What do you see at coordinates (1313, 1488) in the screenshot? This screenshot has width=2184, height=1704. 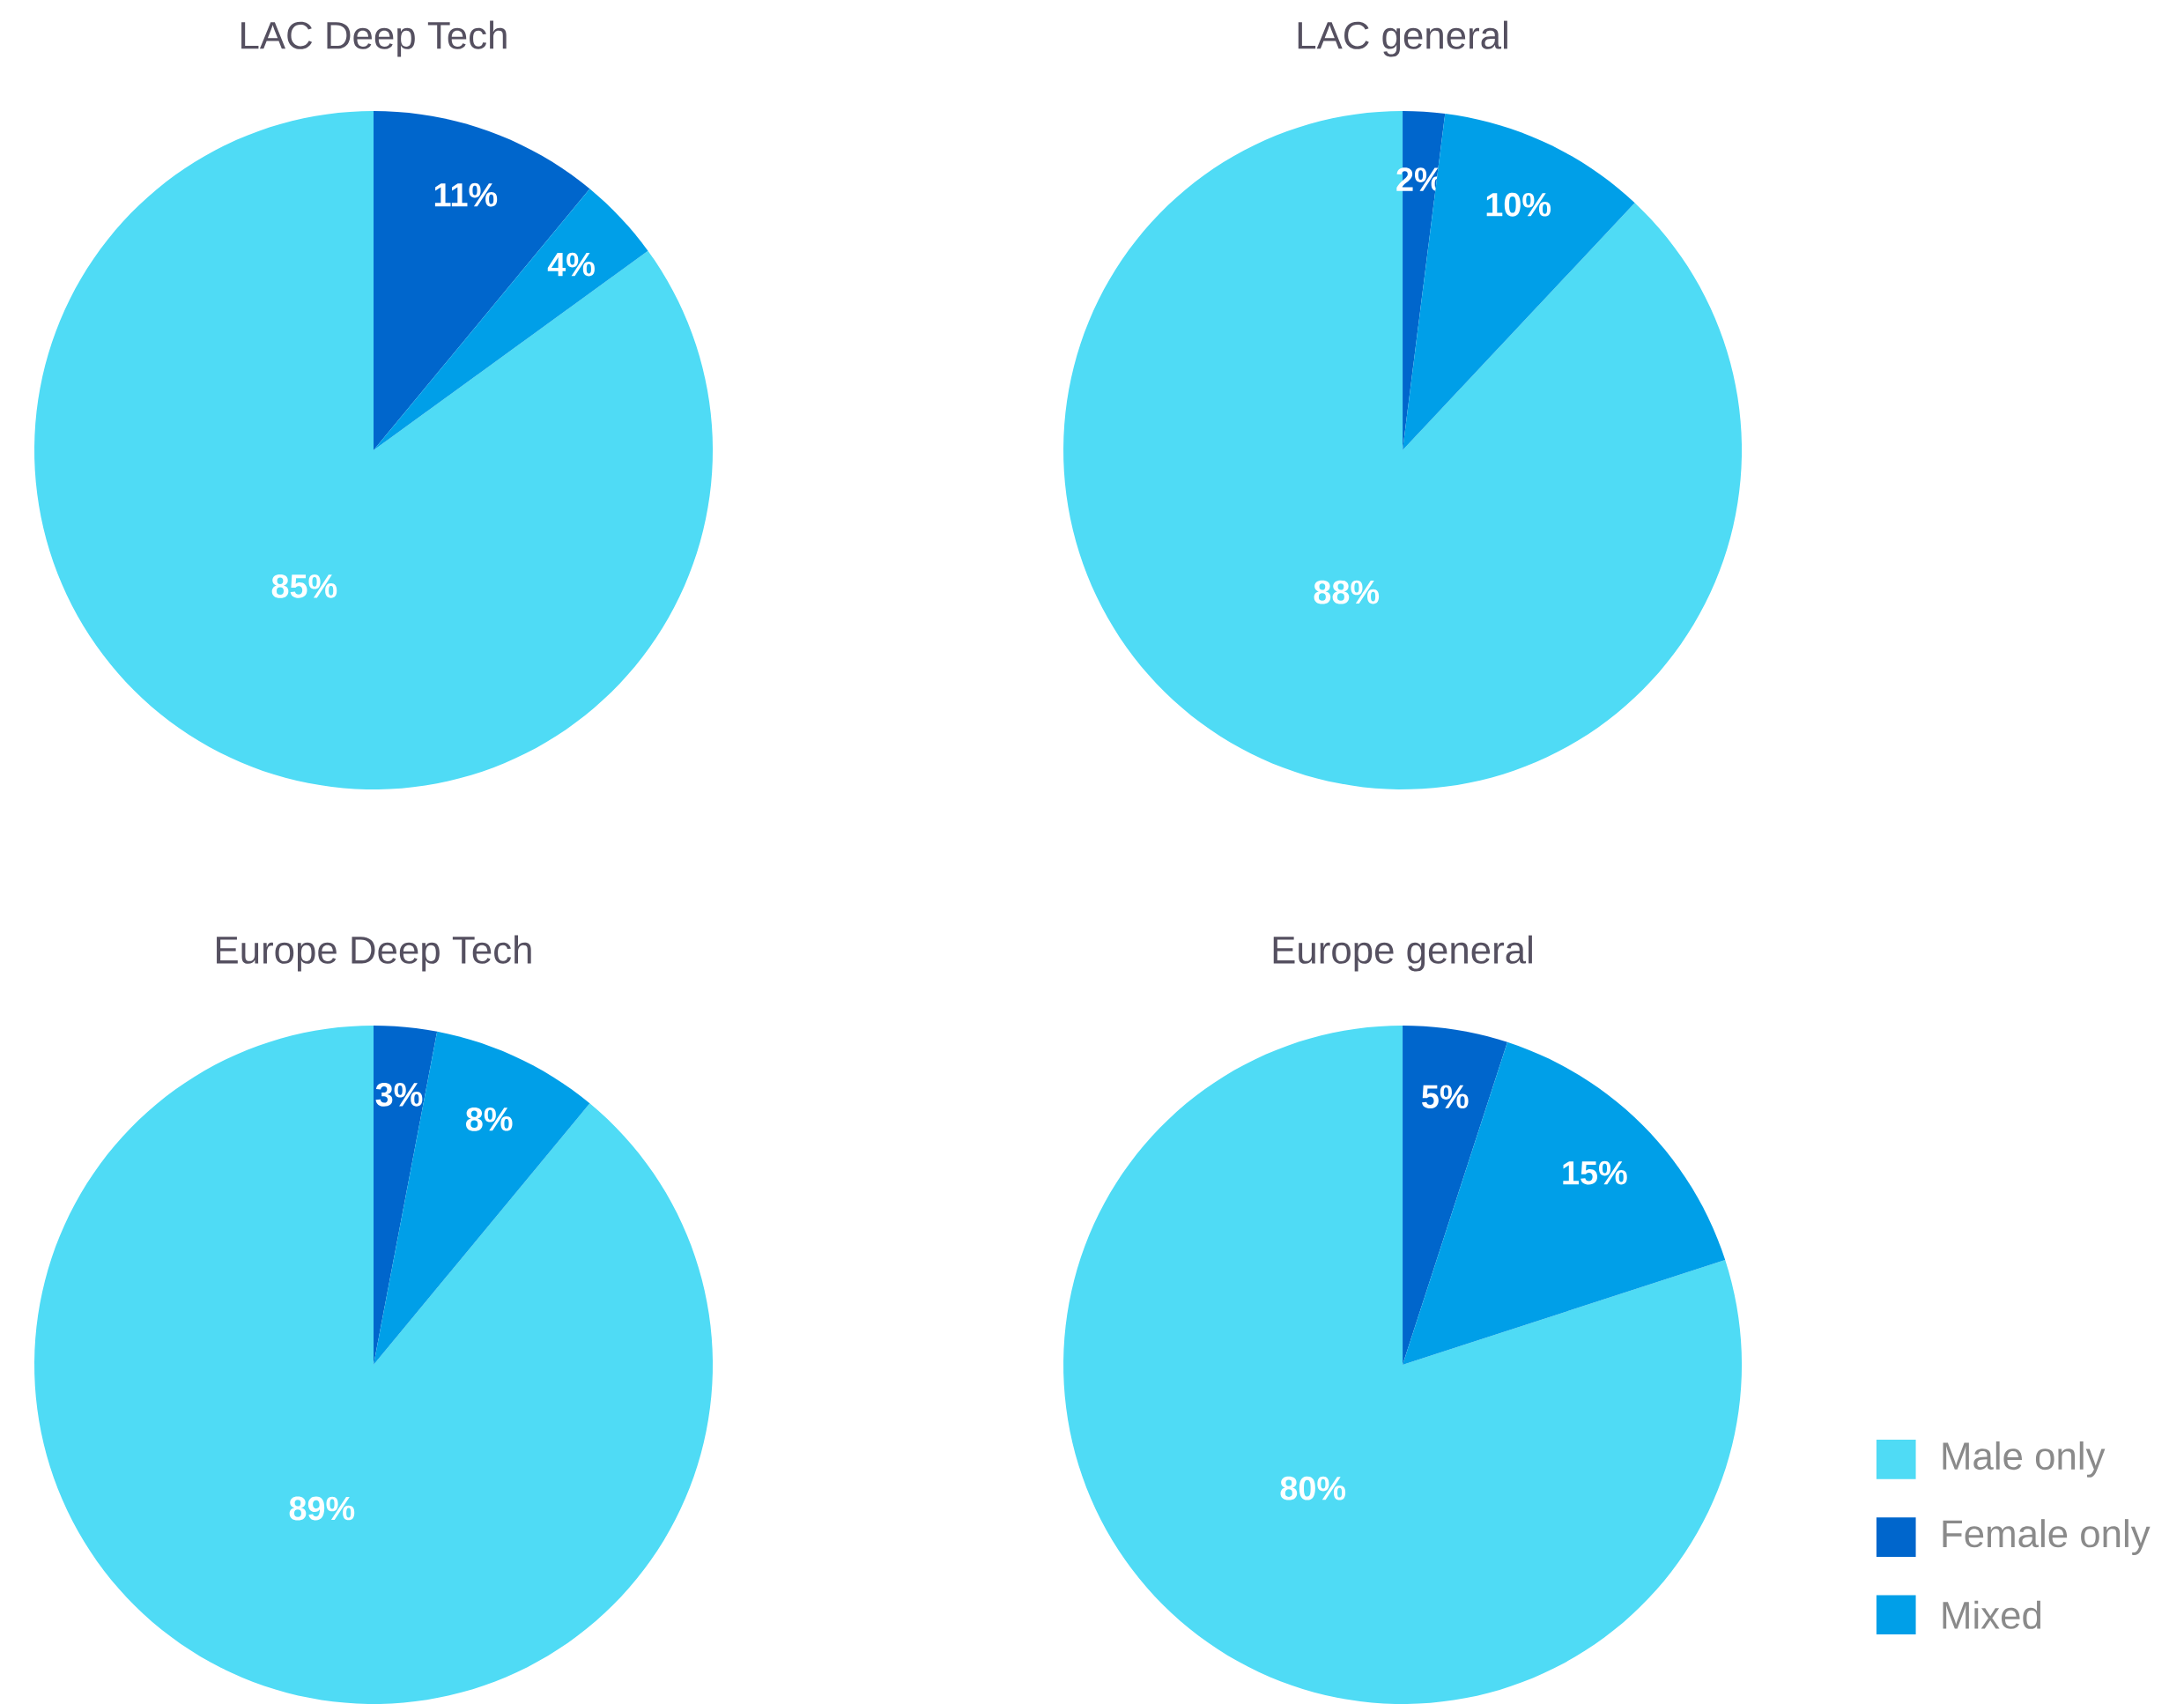 I see `data-label: 80%` at bounding box center [1313, 1488].